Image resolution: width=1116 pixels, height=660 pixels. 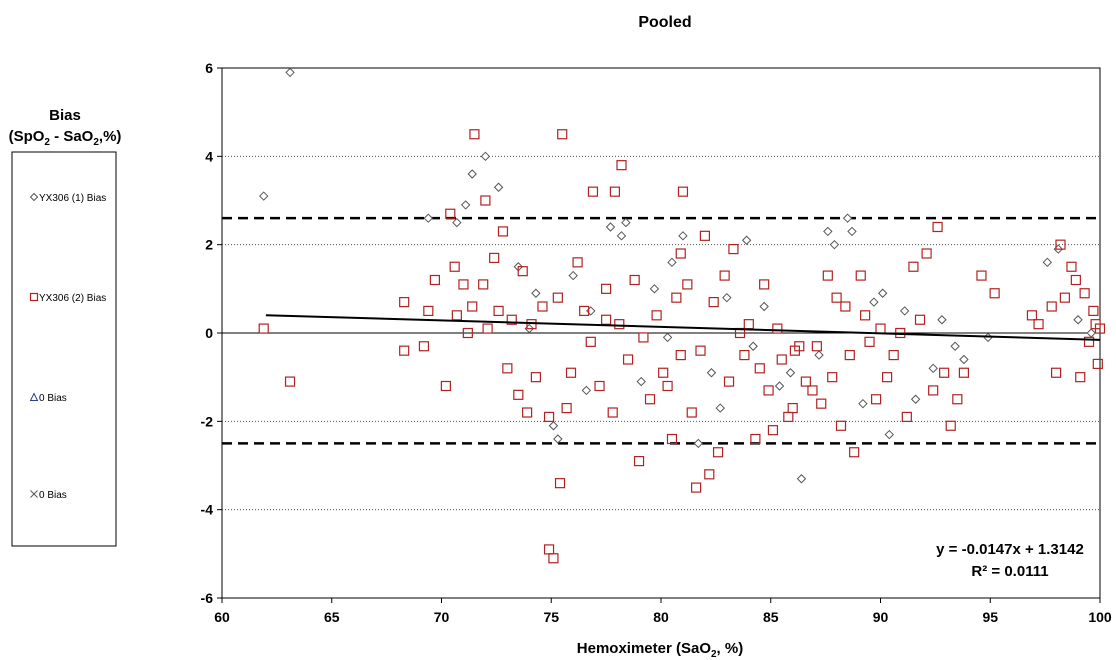 I want to click on x-tick-label: 60, so click(x=222, y=617).